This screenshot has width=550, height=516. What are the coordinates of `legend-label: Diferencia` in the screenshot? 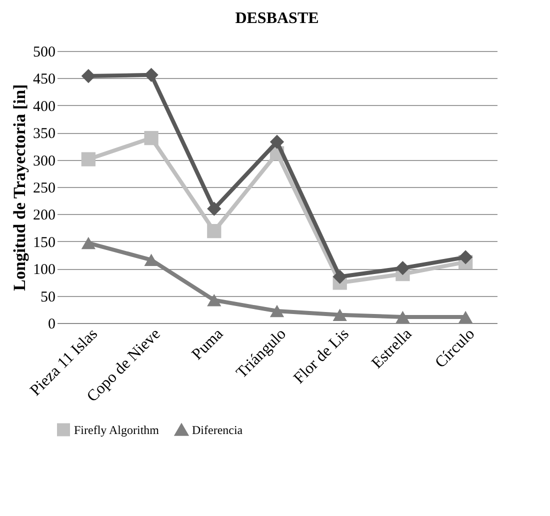 It's located at (218, 430).